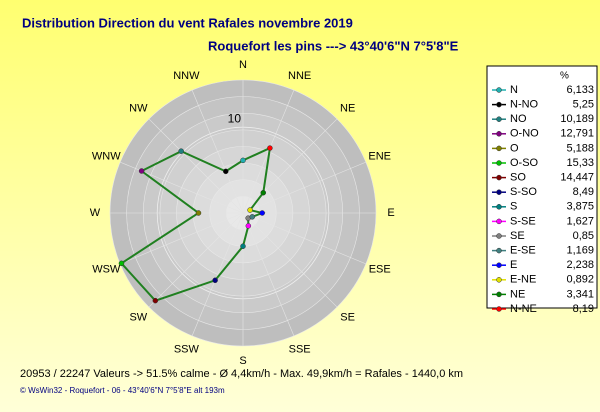  What do you see at coordinates (138, 108) in the screenshot?
I see `axis-label: NW` at bounding box center [138, 108].